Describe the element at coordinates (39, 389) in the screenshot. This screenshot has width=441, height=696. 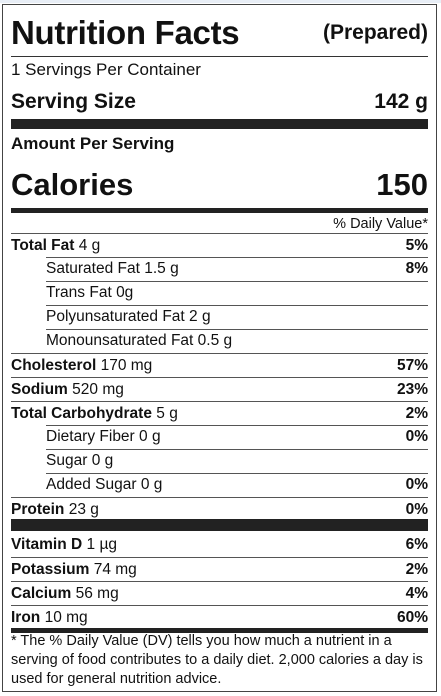
I see `nutrient-name: Sodium` at that location.